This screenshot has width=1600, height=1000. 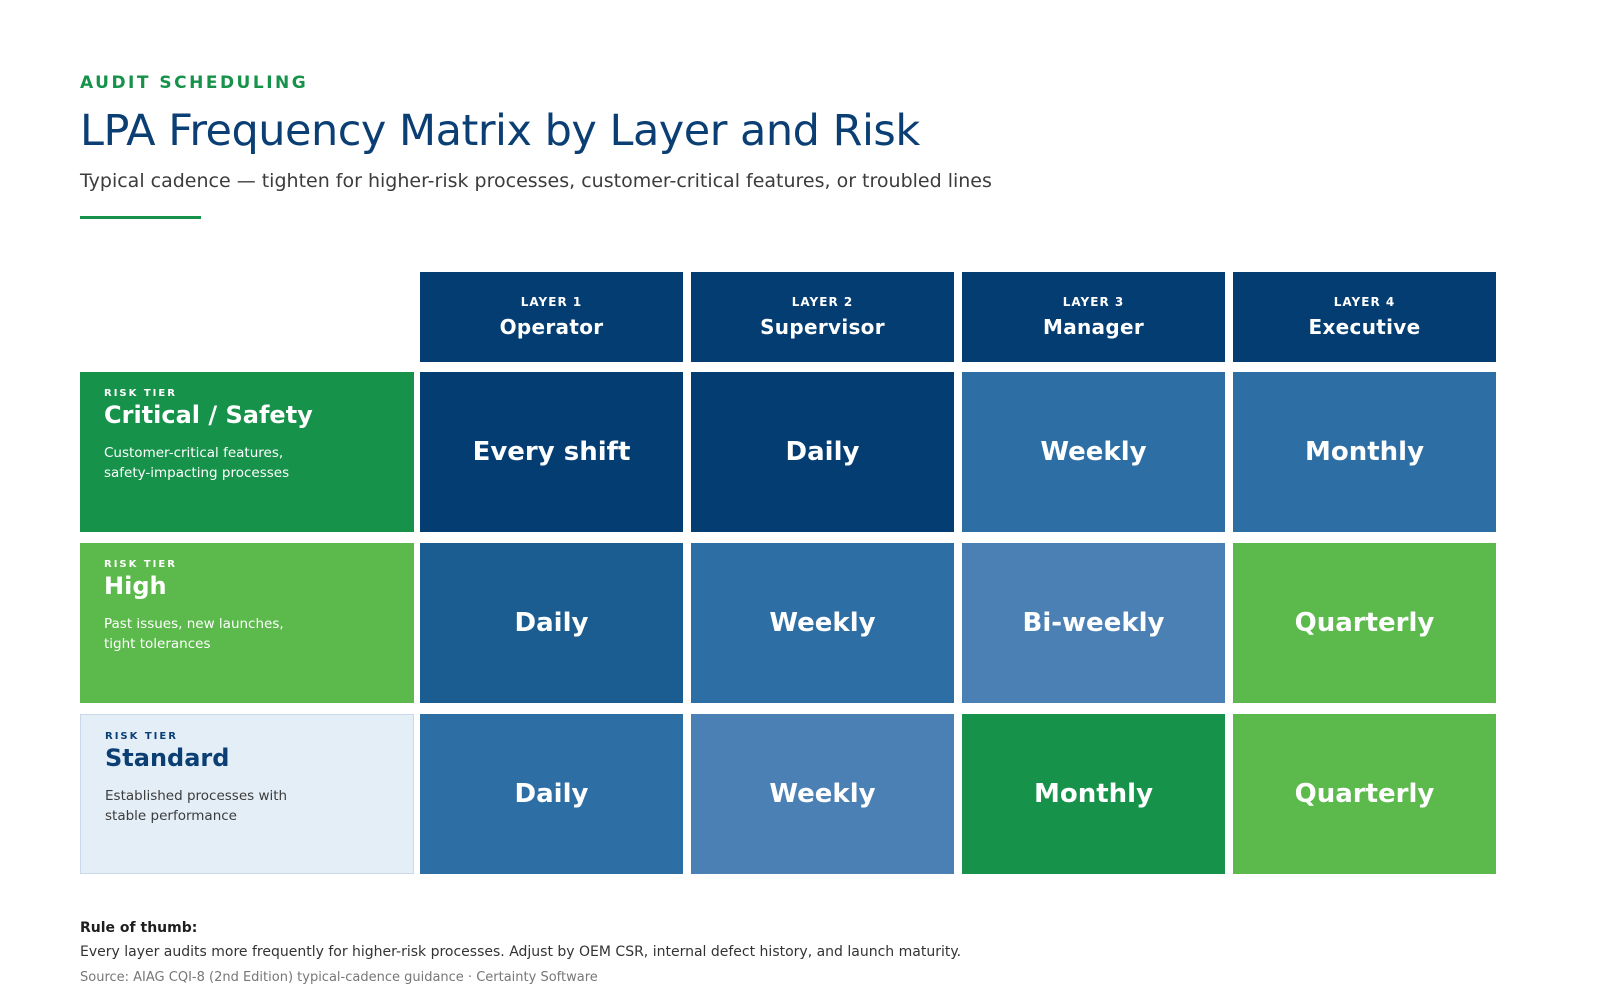 I want to click on matrix-cell: Every shift, so click(x=551, y=452).